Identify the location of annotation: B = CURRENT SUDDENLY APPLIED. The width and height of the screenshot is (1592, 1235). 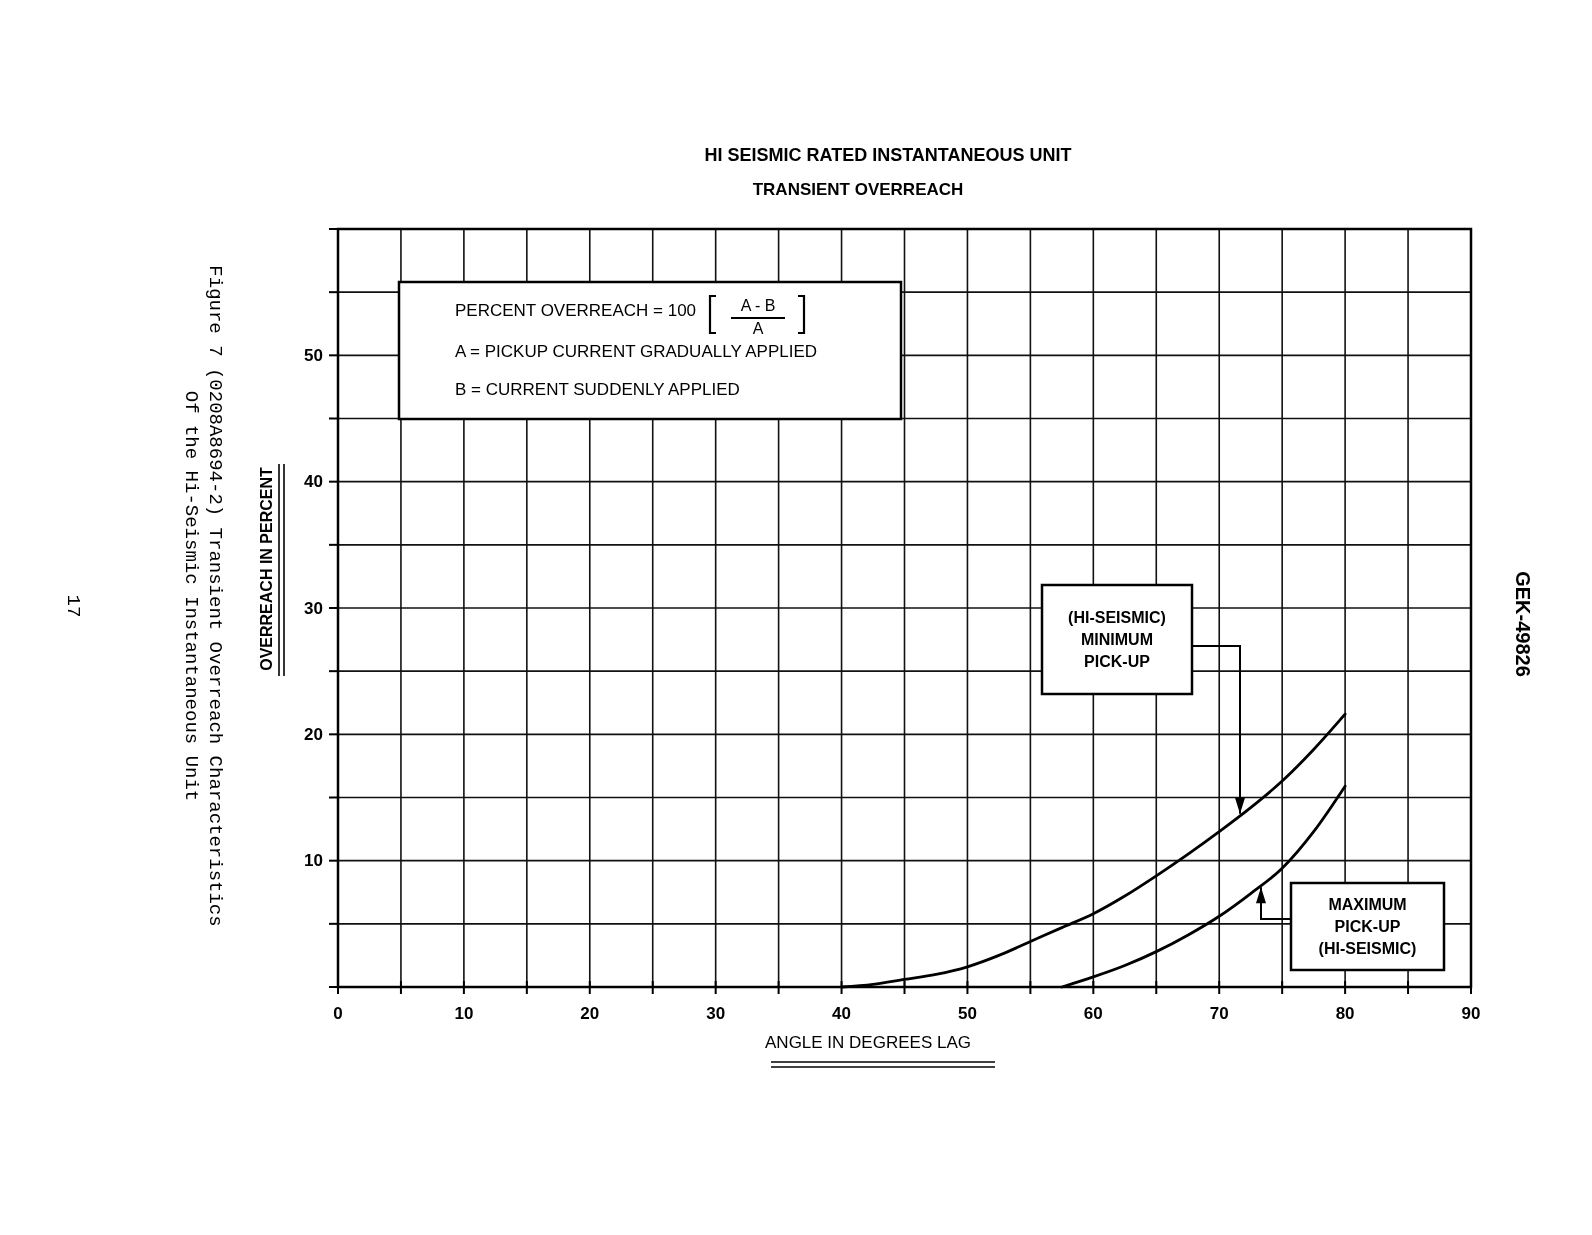
(597, 389).